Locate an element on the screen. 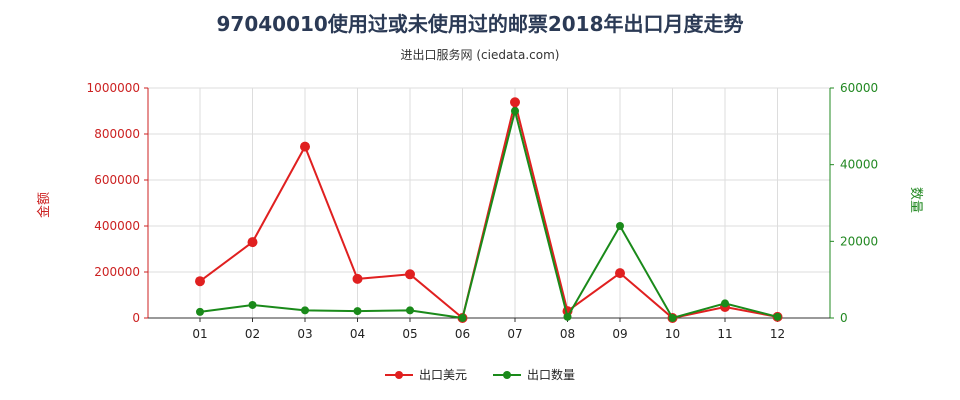  legend-label-export-usd: 出口美元 is located at coordinates (442, 375).